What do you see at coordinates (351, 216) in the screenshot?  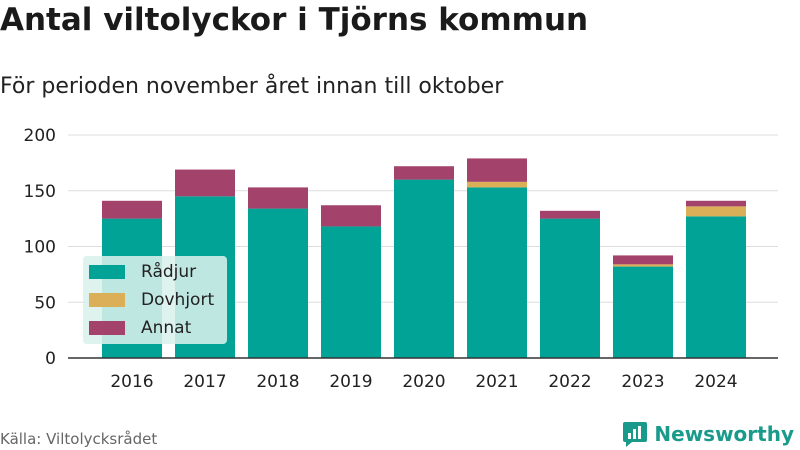 I see `bar-2019-annat` at bounding box center [351, 216].